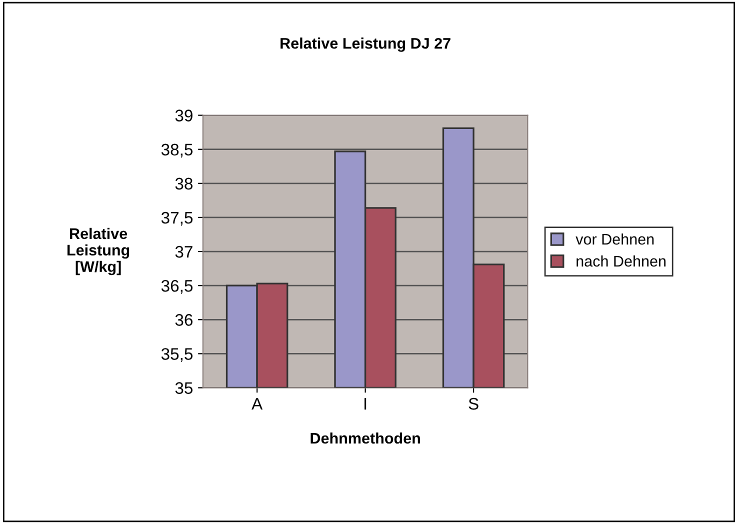 The image size is (738, 524). Describe the element at coordinates (177, 219) in the screenshot. I see `y-tick-label: 37,5` at that location.